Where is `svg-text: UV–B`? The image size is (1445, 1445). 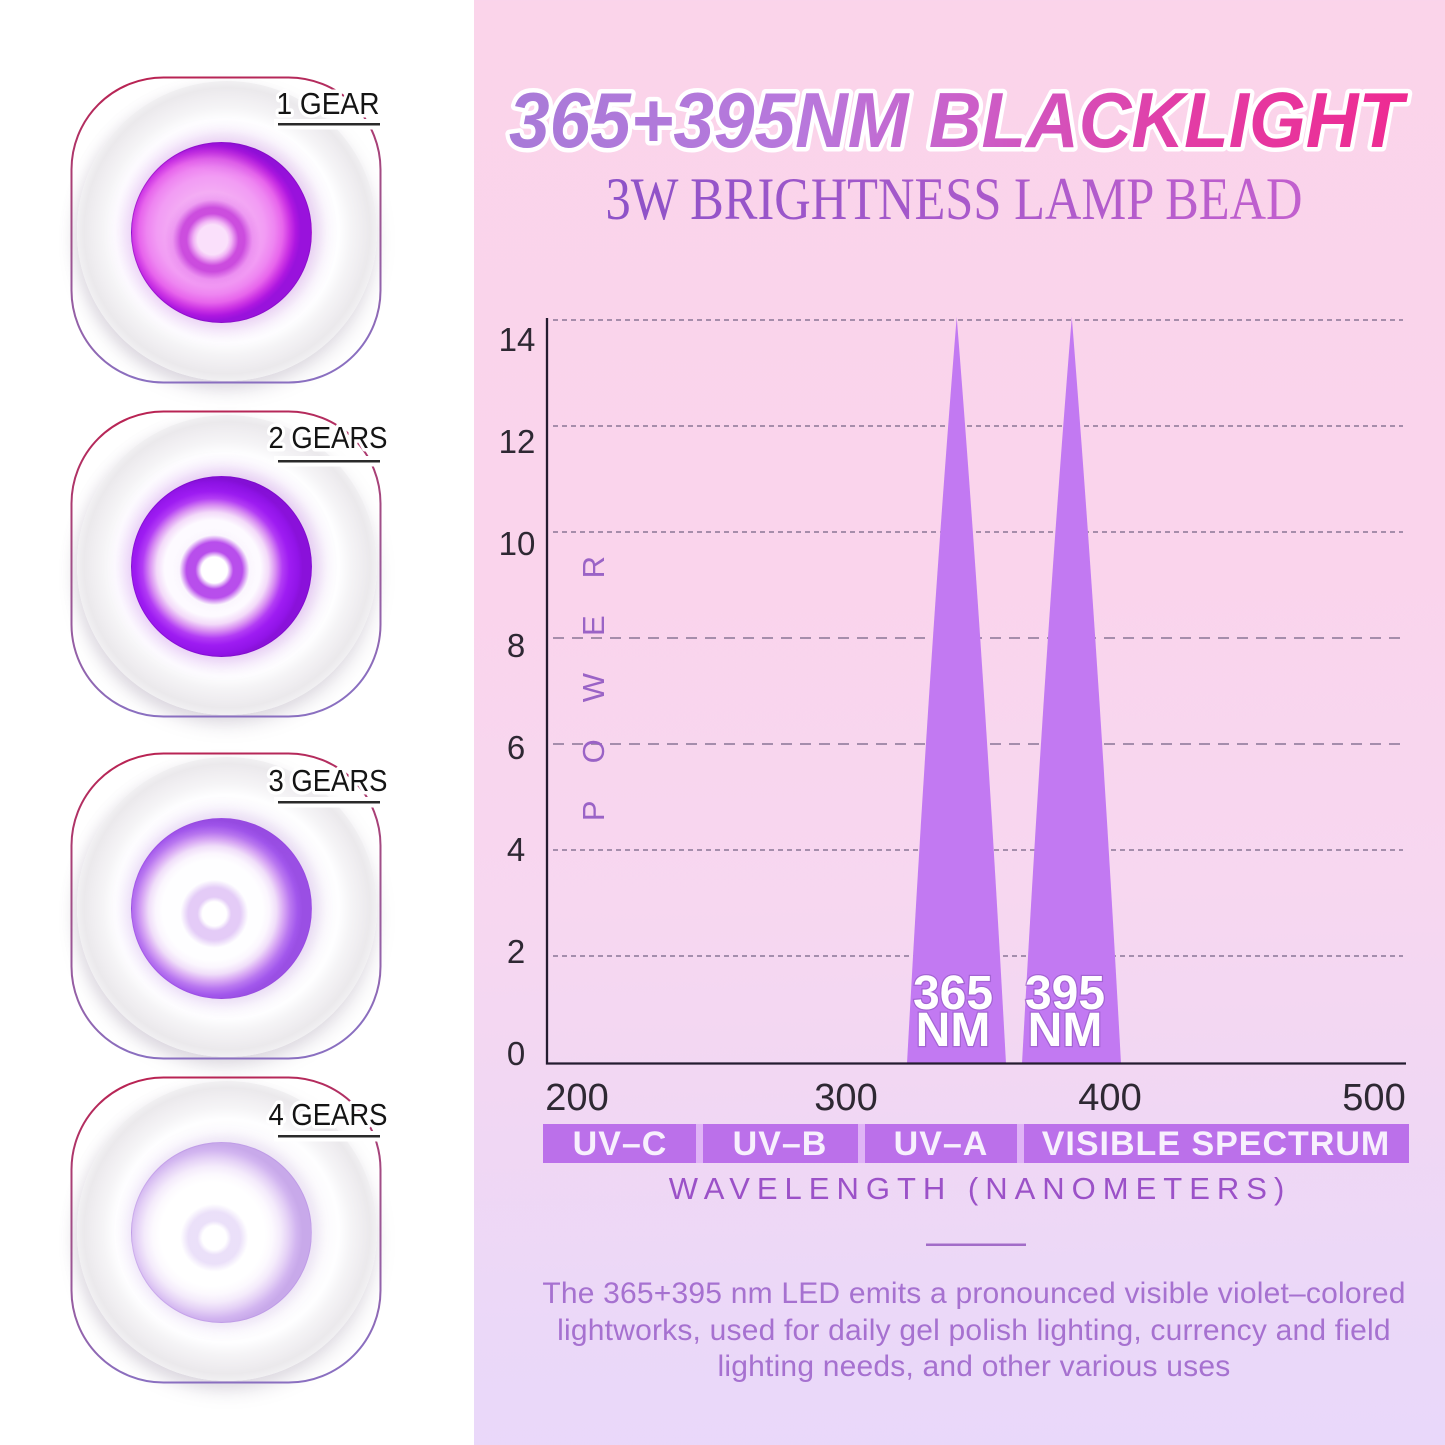
svg-text: UV–B is located at coordinates (780, 1144).